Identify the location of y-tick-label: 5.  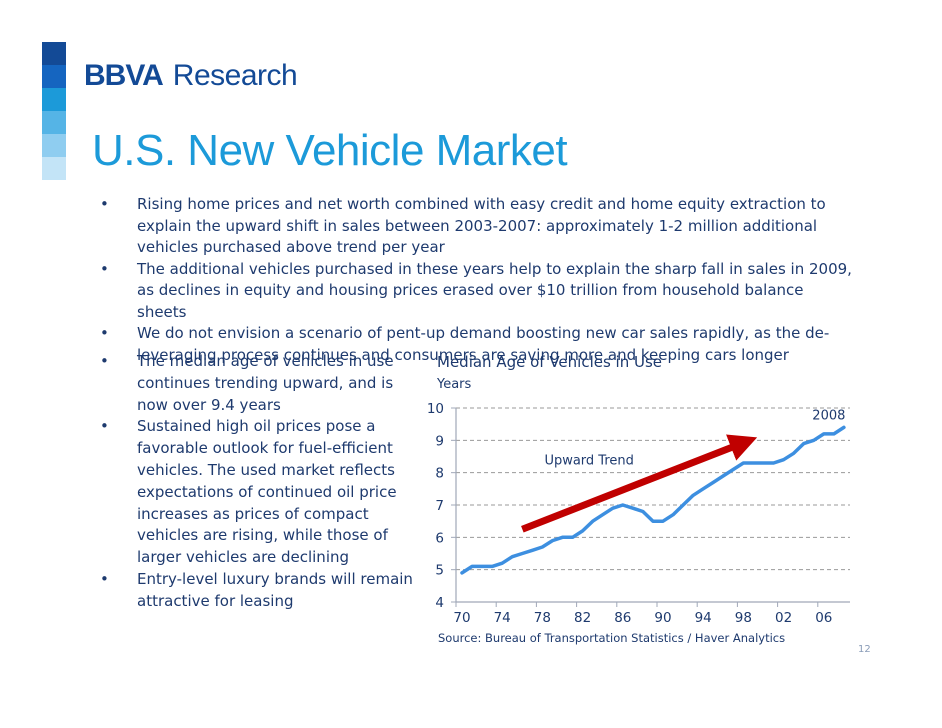
(439, 571).